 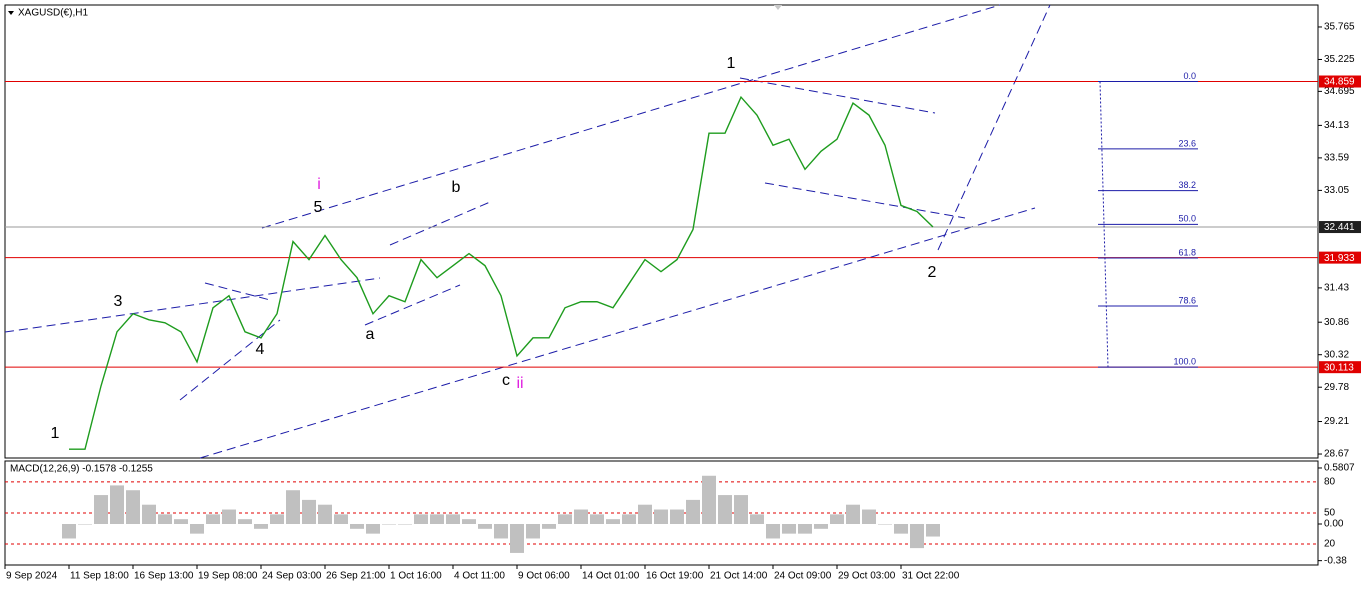 I want to click on oscillator-level-label: 80, so click(x=1330, y=482).